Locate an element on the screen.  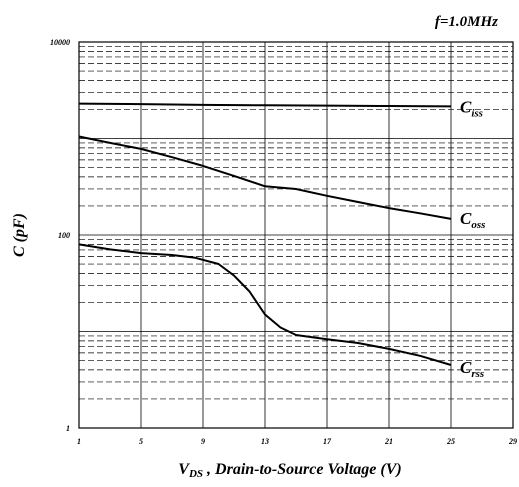
x-tick-labels: 1 5 9 13 17 21 25 29 is located at coordinates (297, 441).